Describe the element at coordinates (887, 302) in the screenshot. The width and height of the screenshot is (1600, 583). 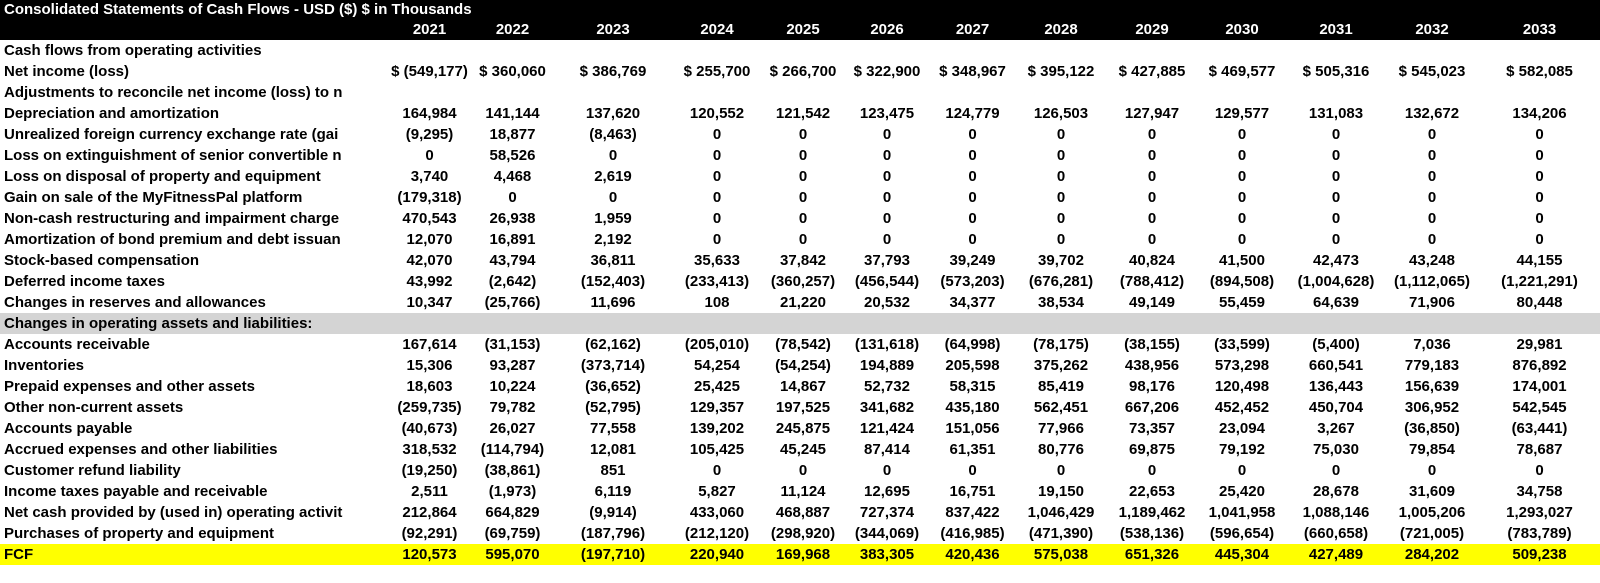
I see `value-cell: 20,532` at that location.